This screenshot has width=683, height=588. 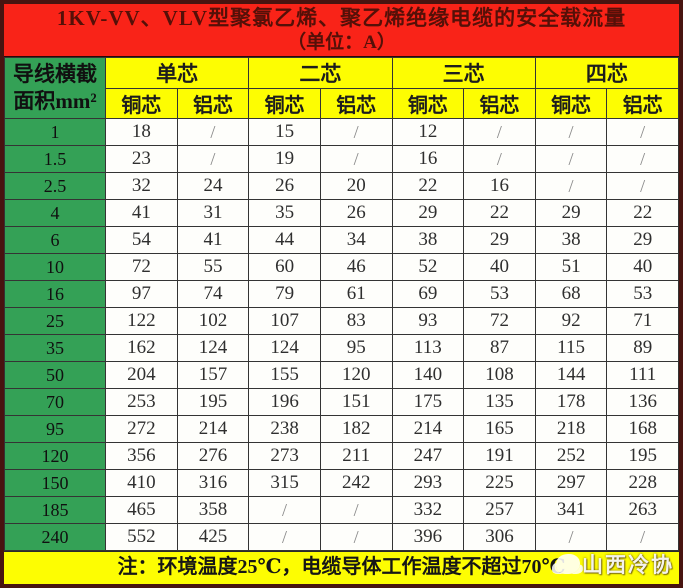 What do you see at coordinates (499, 321) in the screenshot?
I see `value-cell: 72` at bounding box center [499, 321].